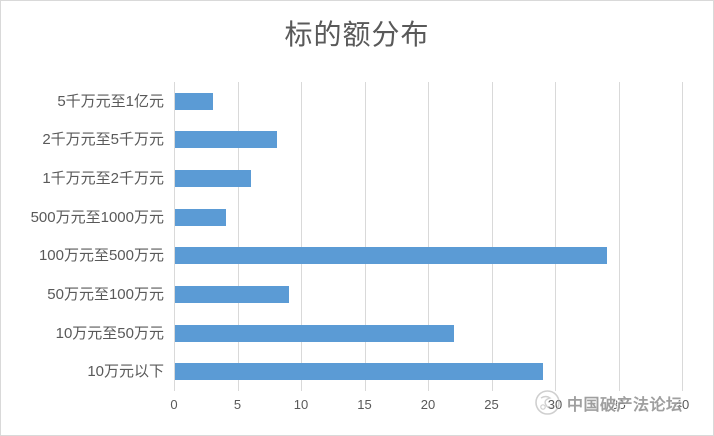 This screenshot has height=436, width=714. What do you see at coordinates (105, 294) in the screenshot?
I see `category-label: 50万元至100万元` at bounding box center [105, 294].